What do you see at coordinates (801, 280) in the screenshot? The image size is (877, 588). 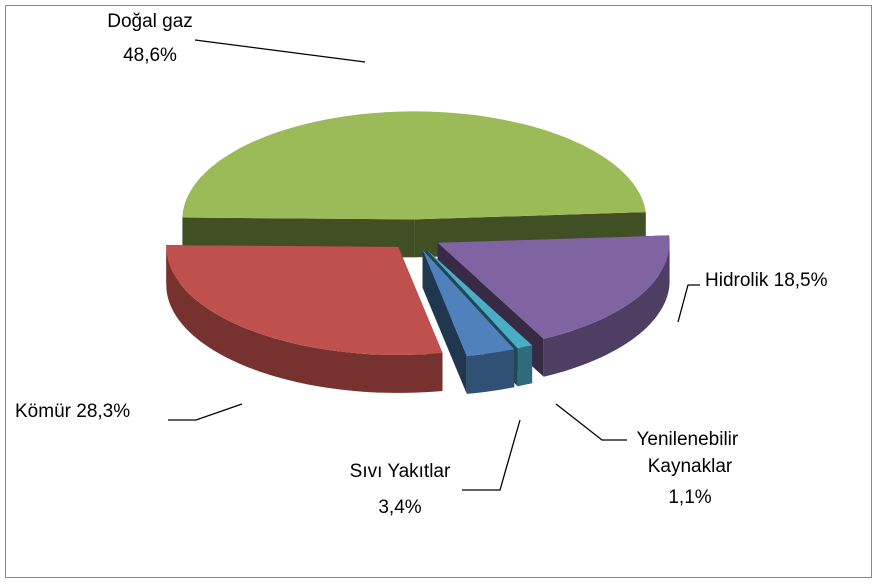 I see `value-label: 18,5%` at bounding box center [801, 280].